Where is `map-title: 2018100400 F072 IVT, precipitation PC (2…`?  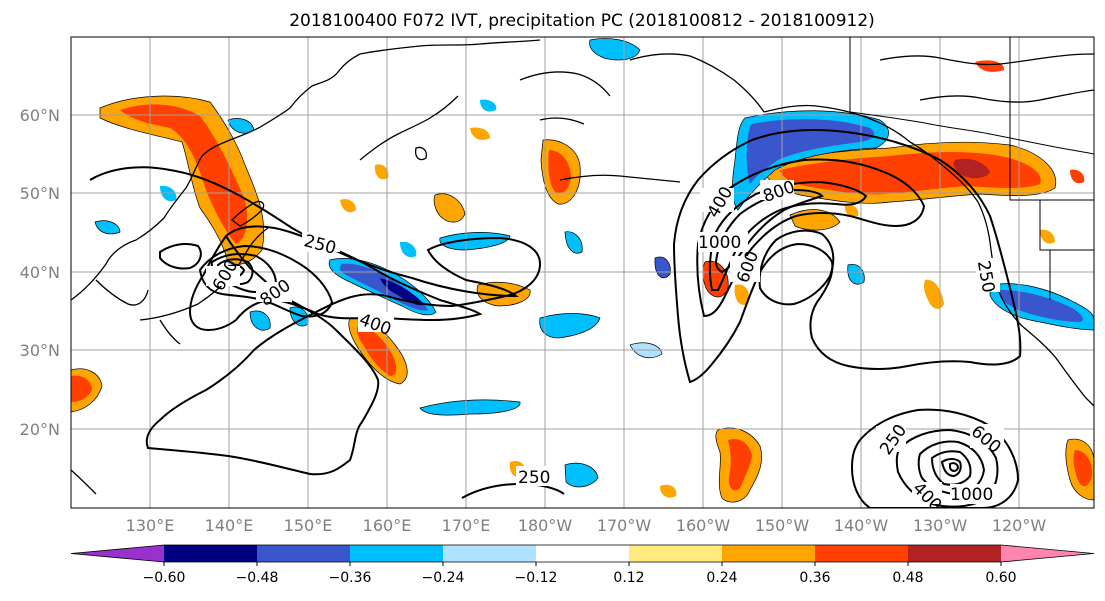 map-title: 2018100400 F072 IVT, precipitation PC (2… is located at coordinates (582, 21).